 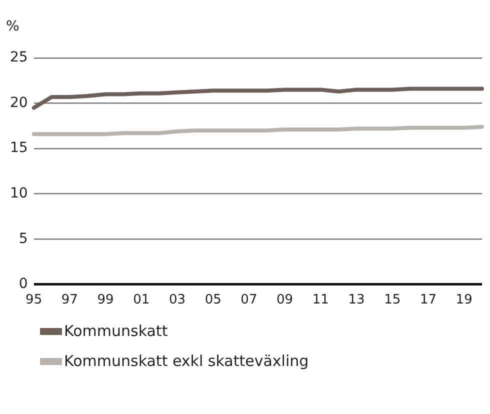 I want to click on x-tick-label: 01, so click(x=141, y=300).